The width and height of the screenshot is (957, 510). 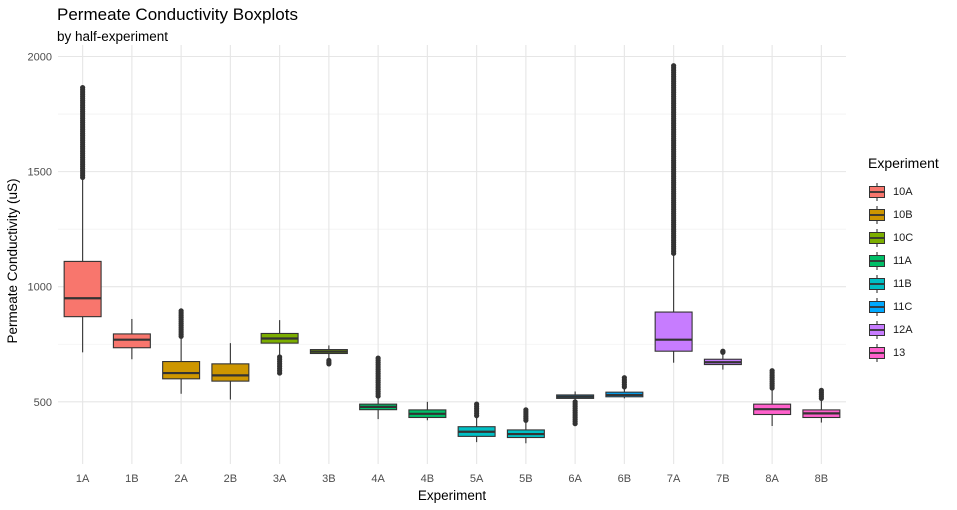 I want to click on legend-item: 10A, so click(x=903, y=191).